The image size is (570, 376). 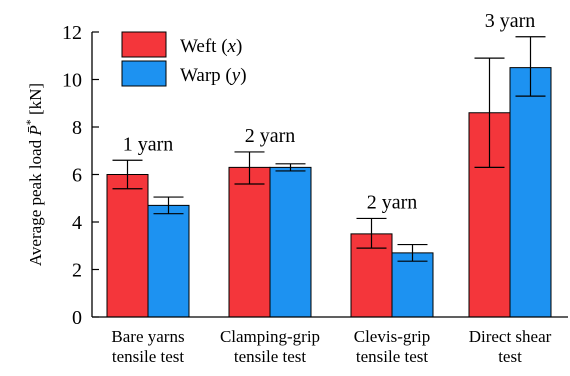 What do you see at coordinates (148, 144) in the screenshot?
I see `group-annotation-0: 1 yarn` at bounding box center [148, 144].